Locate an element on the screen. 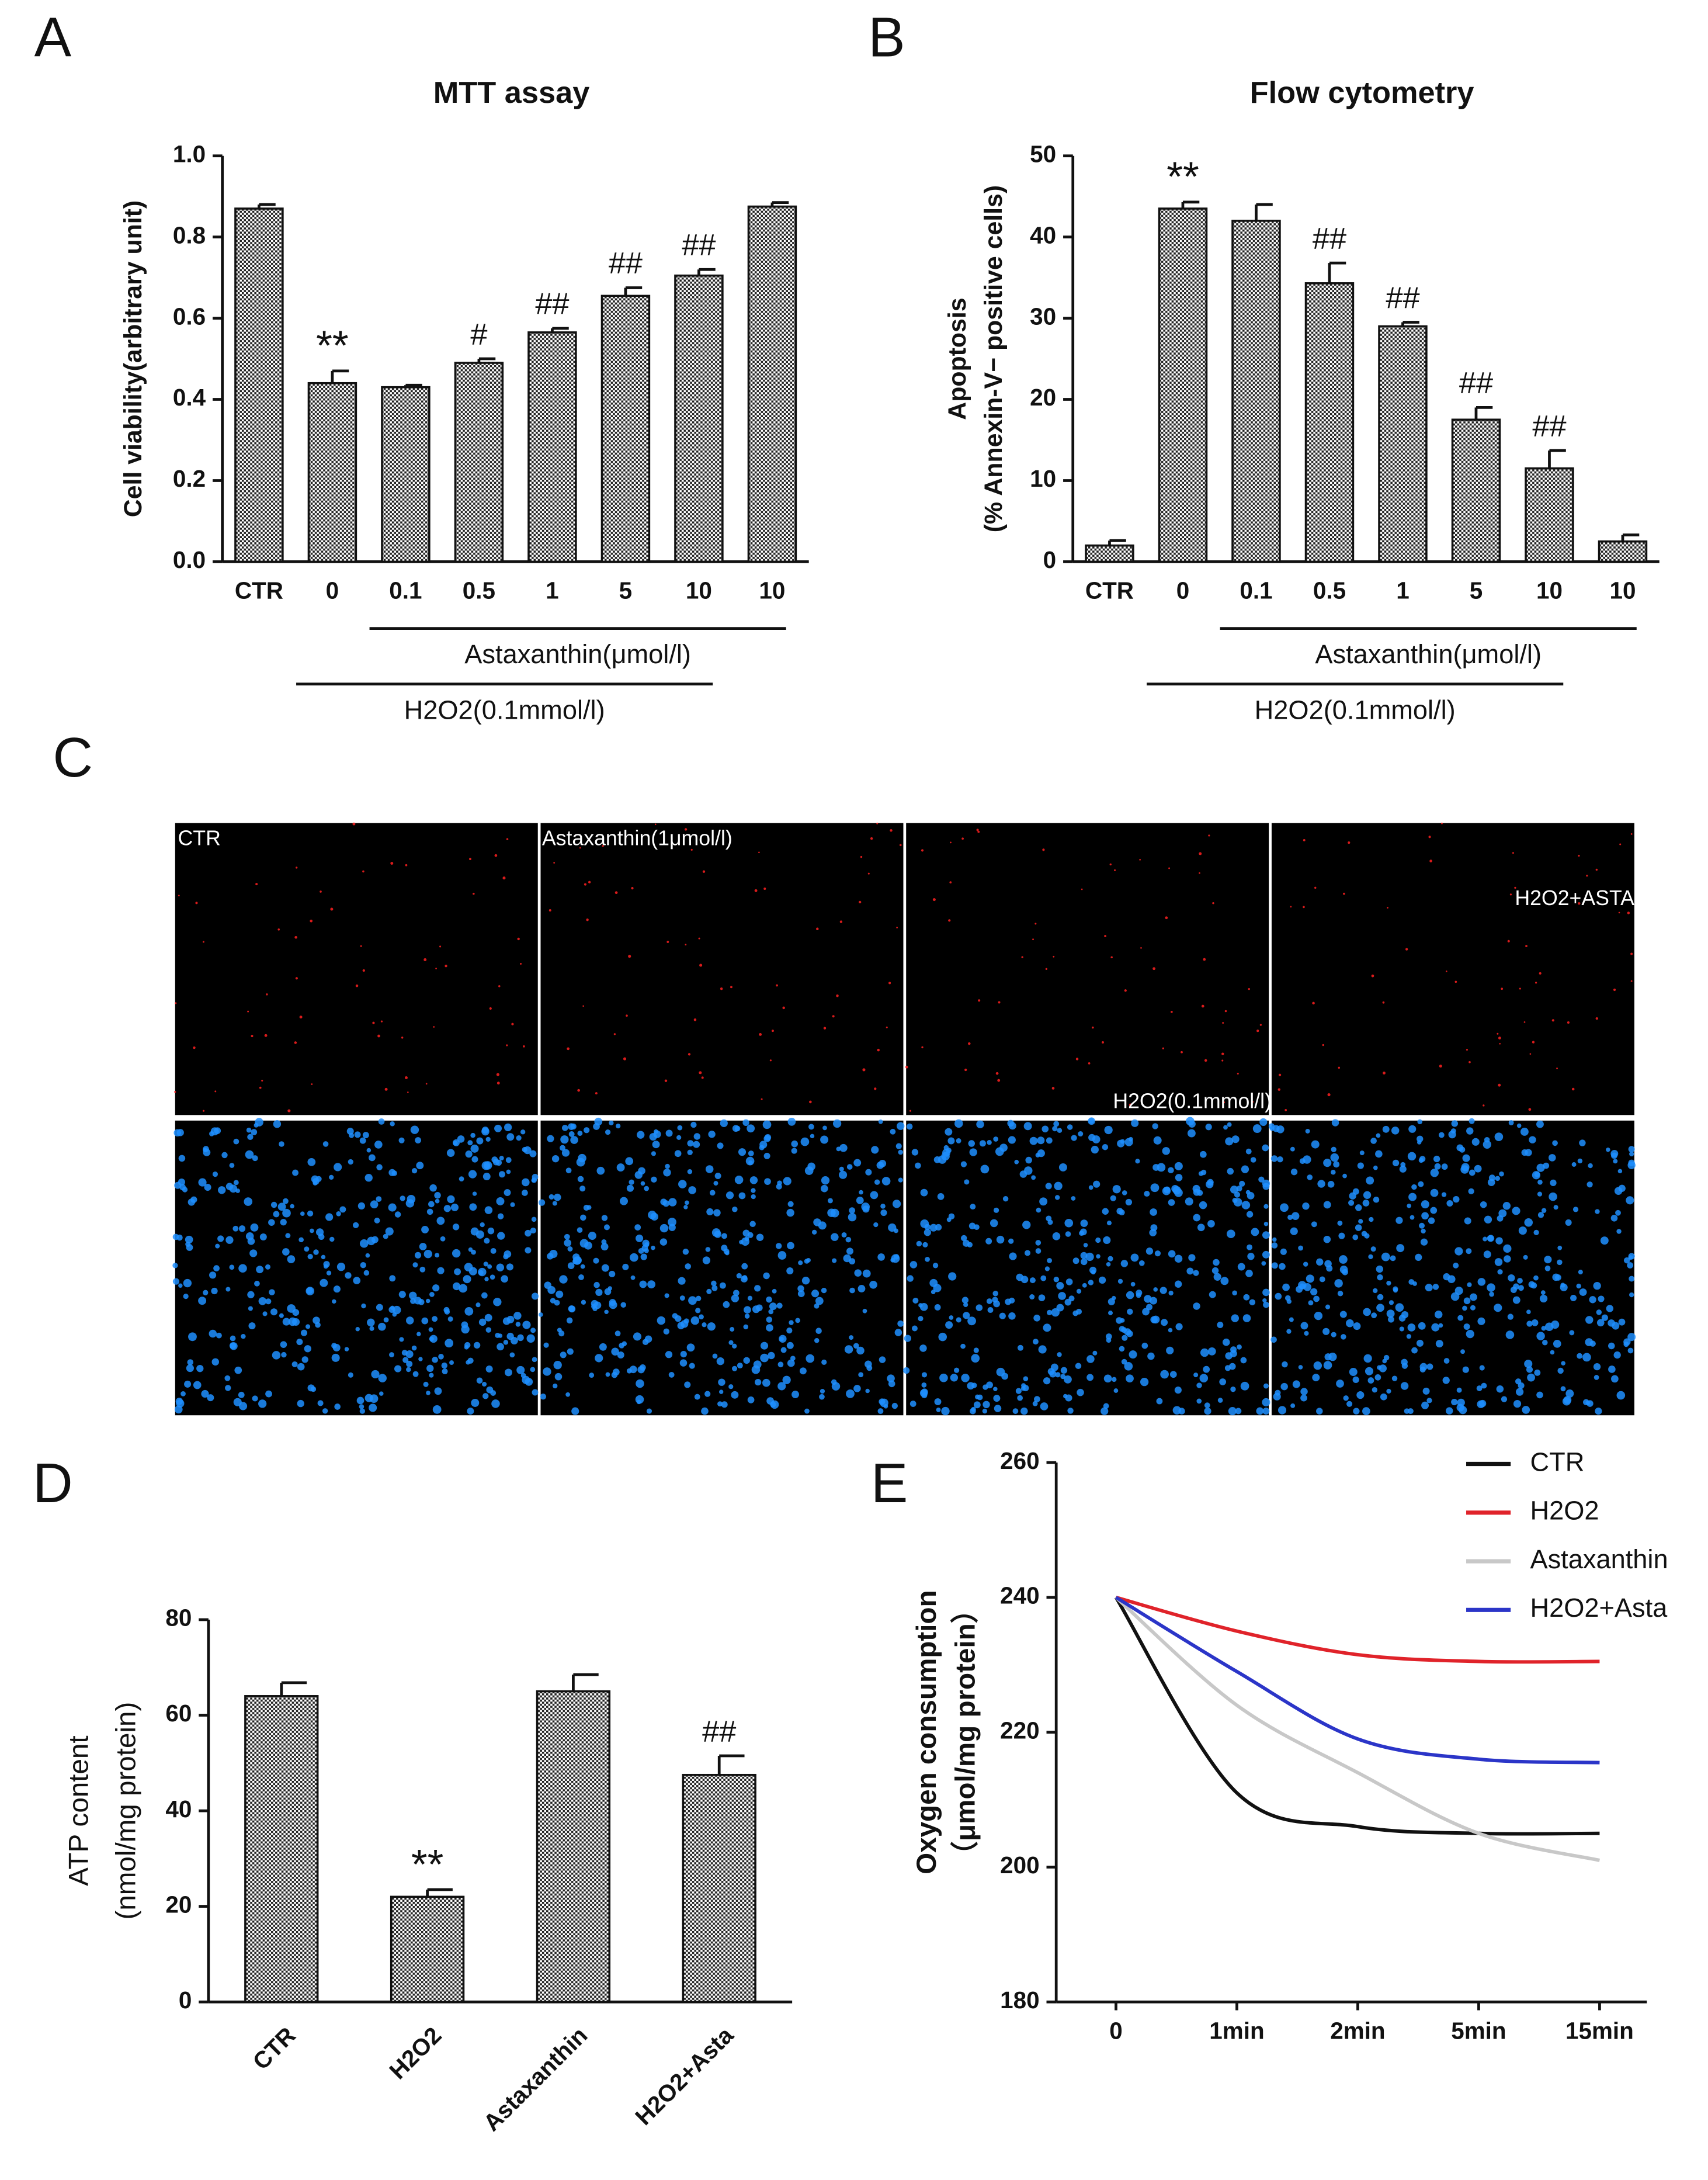 The height and width of the screenshot is (2180, 1708). y-tick-label: 40 is located at coordinates (1043, 234).